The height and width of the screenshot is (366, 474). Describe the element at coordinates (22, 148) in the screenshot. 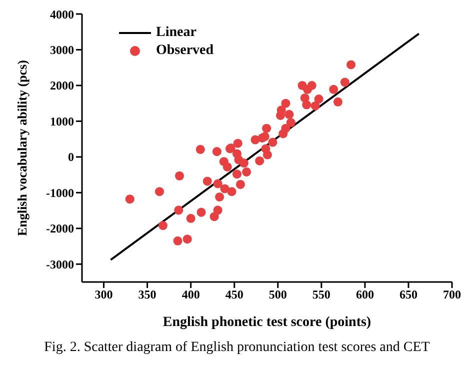

I see `y-axis-title: English vocabulary ability (pcs)` at that location.